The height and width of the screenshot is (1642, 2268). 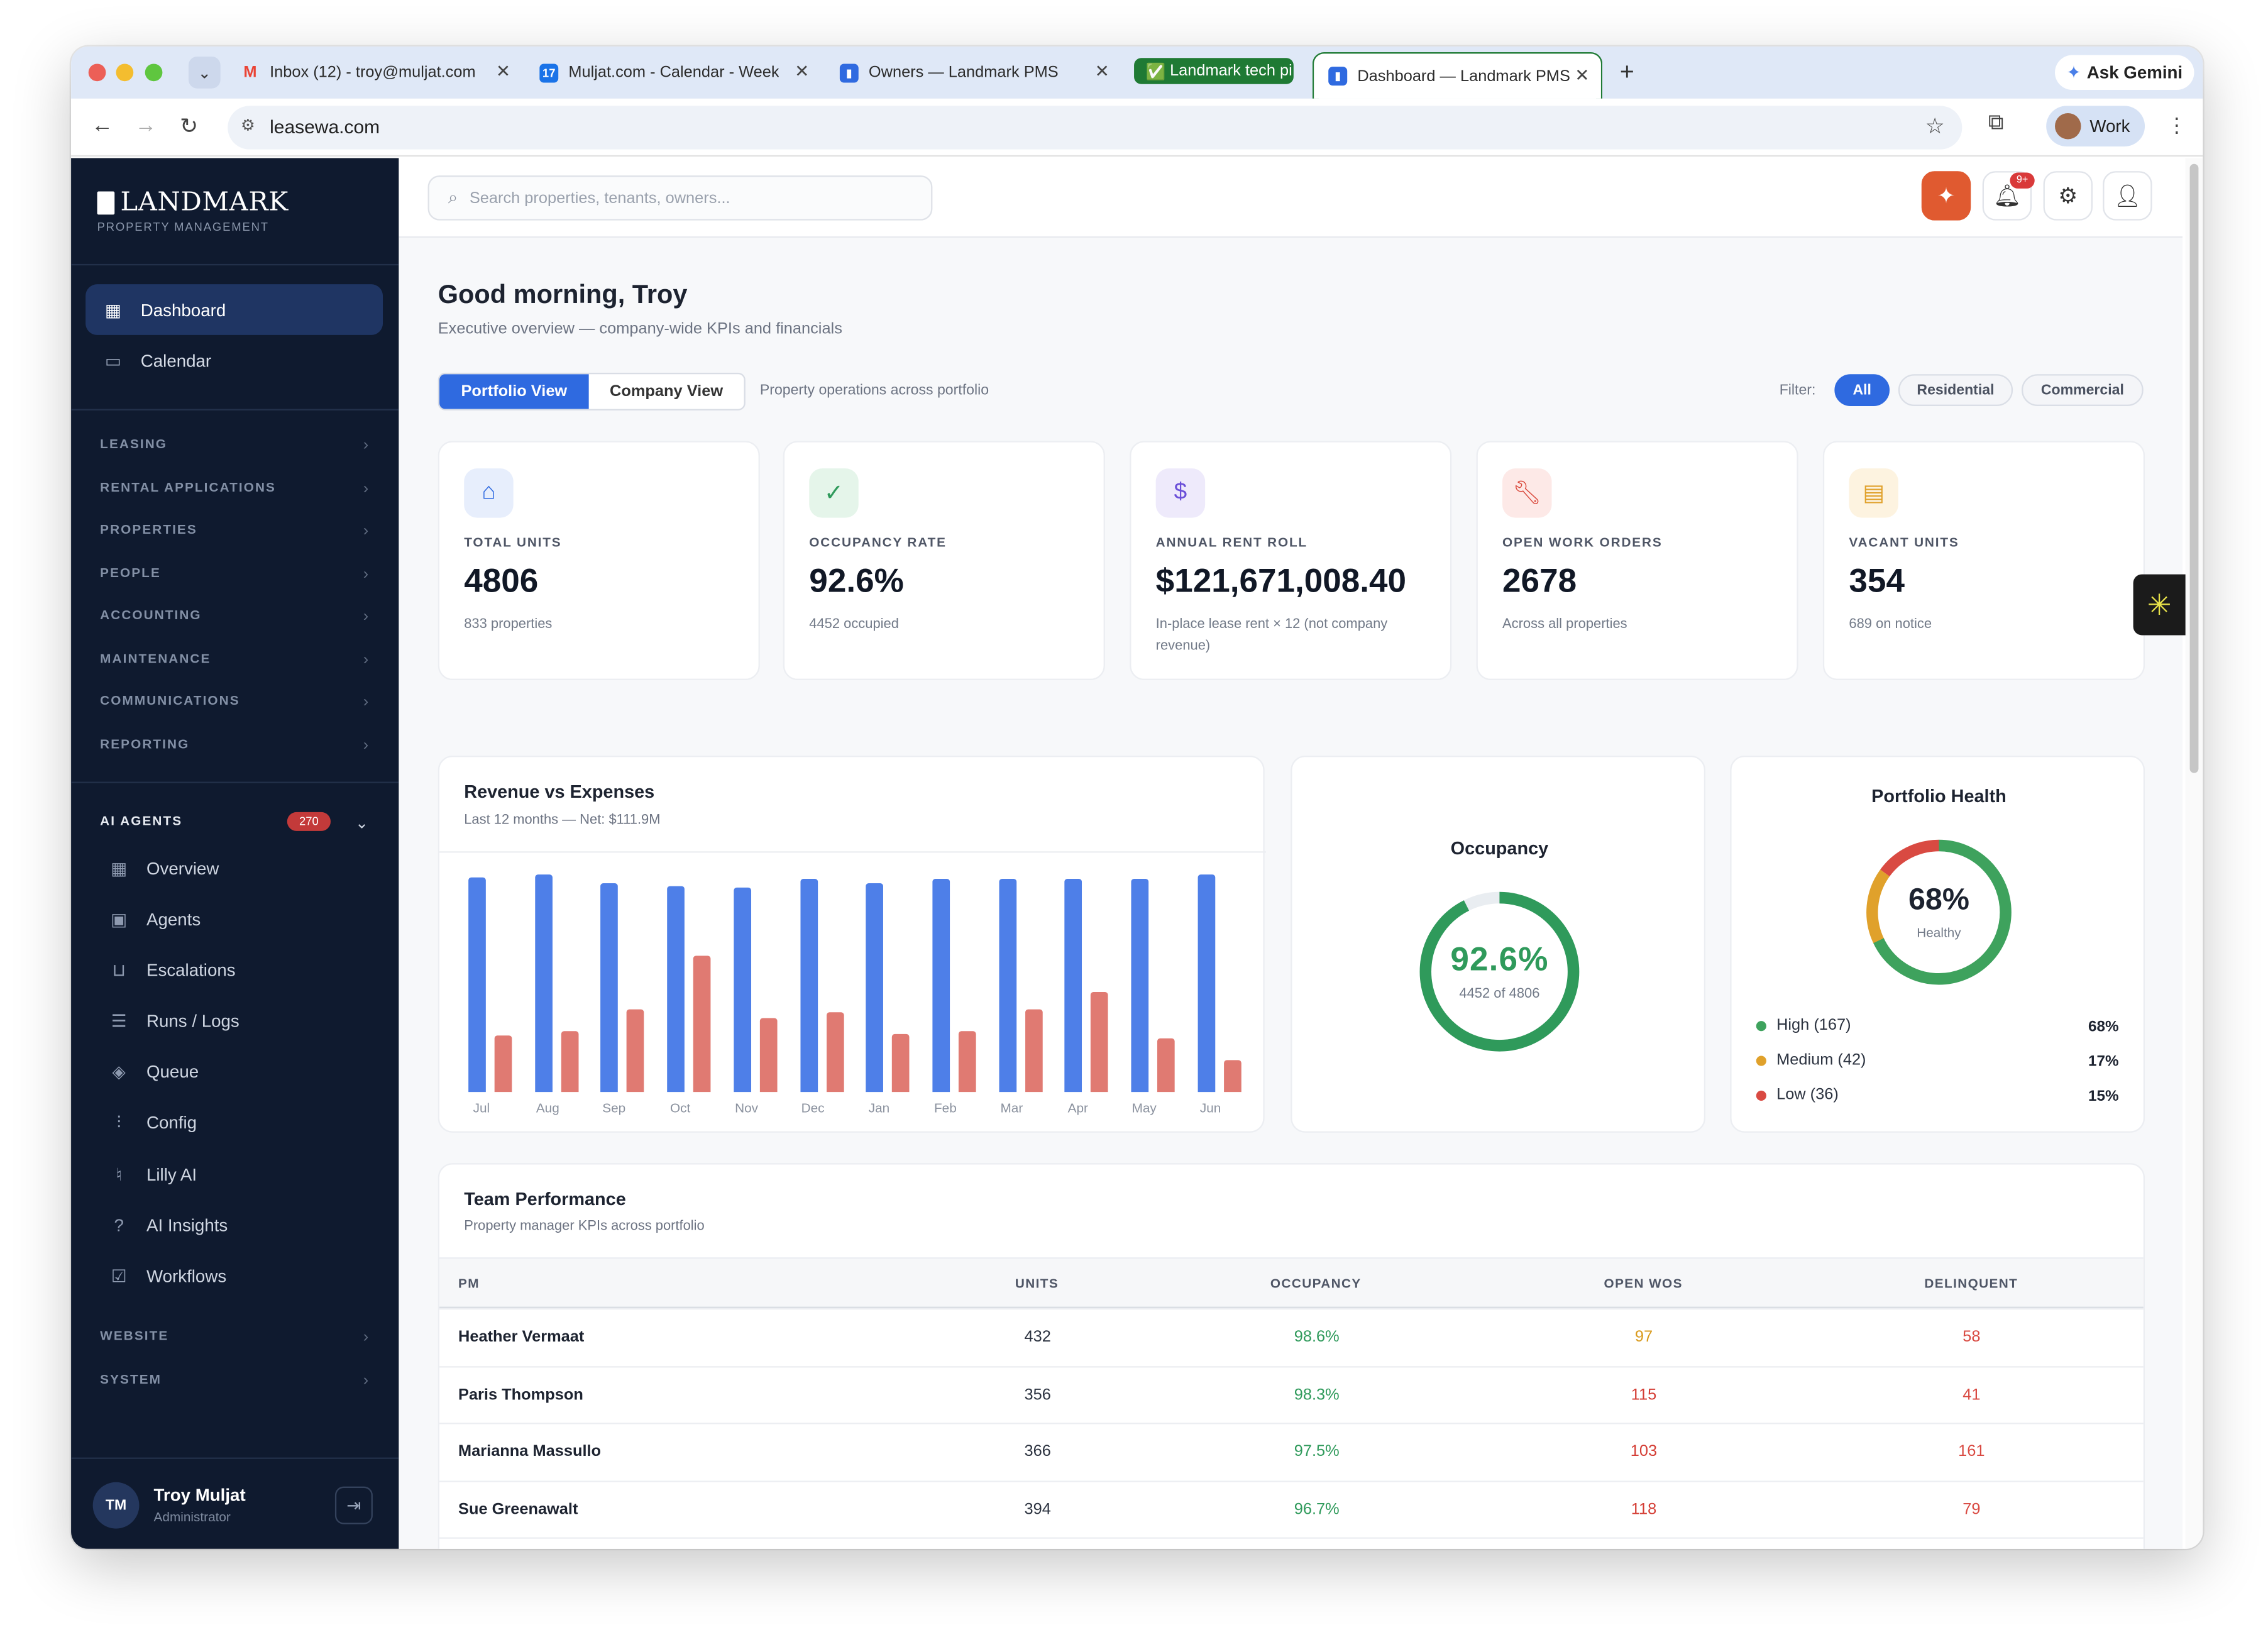 What do you see at coordinates (2127, 196) in the screenshot?
I see `account-button: 👤︎` at bounding box center [2127, 196].